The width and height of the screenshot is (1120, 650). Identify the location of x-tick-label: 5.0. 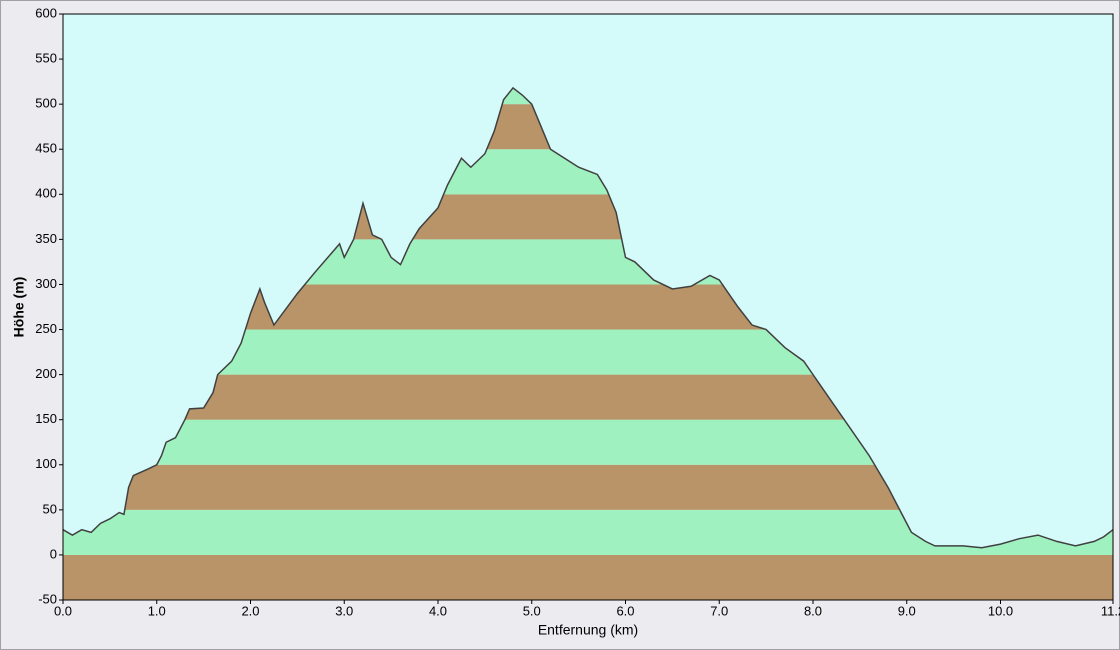
(532, 610).